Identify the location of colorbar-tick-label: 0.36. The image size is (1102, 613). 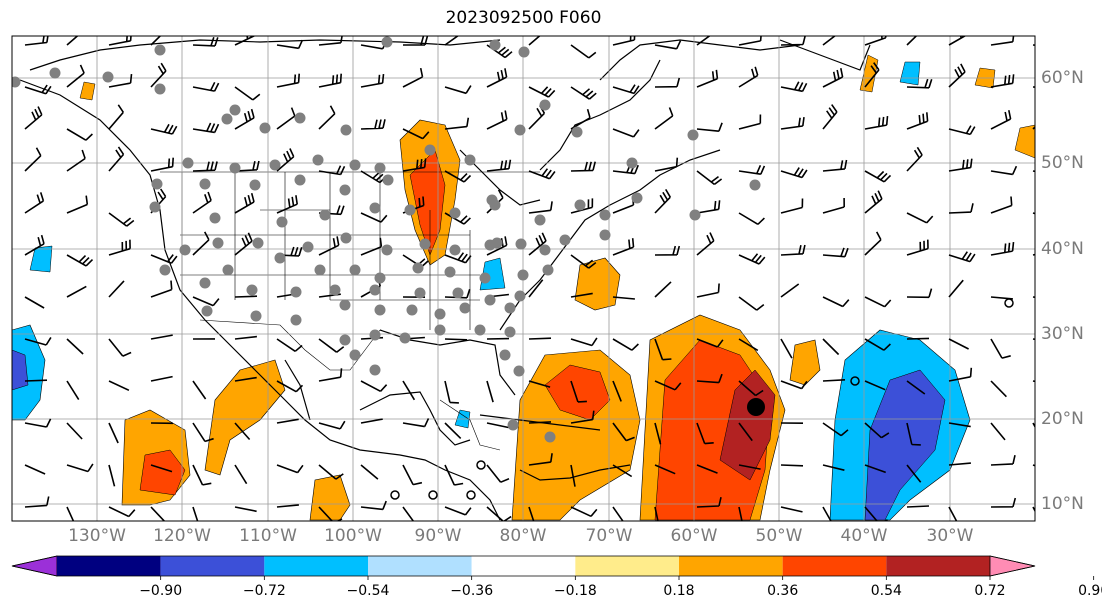
(783, 591).